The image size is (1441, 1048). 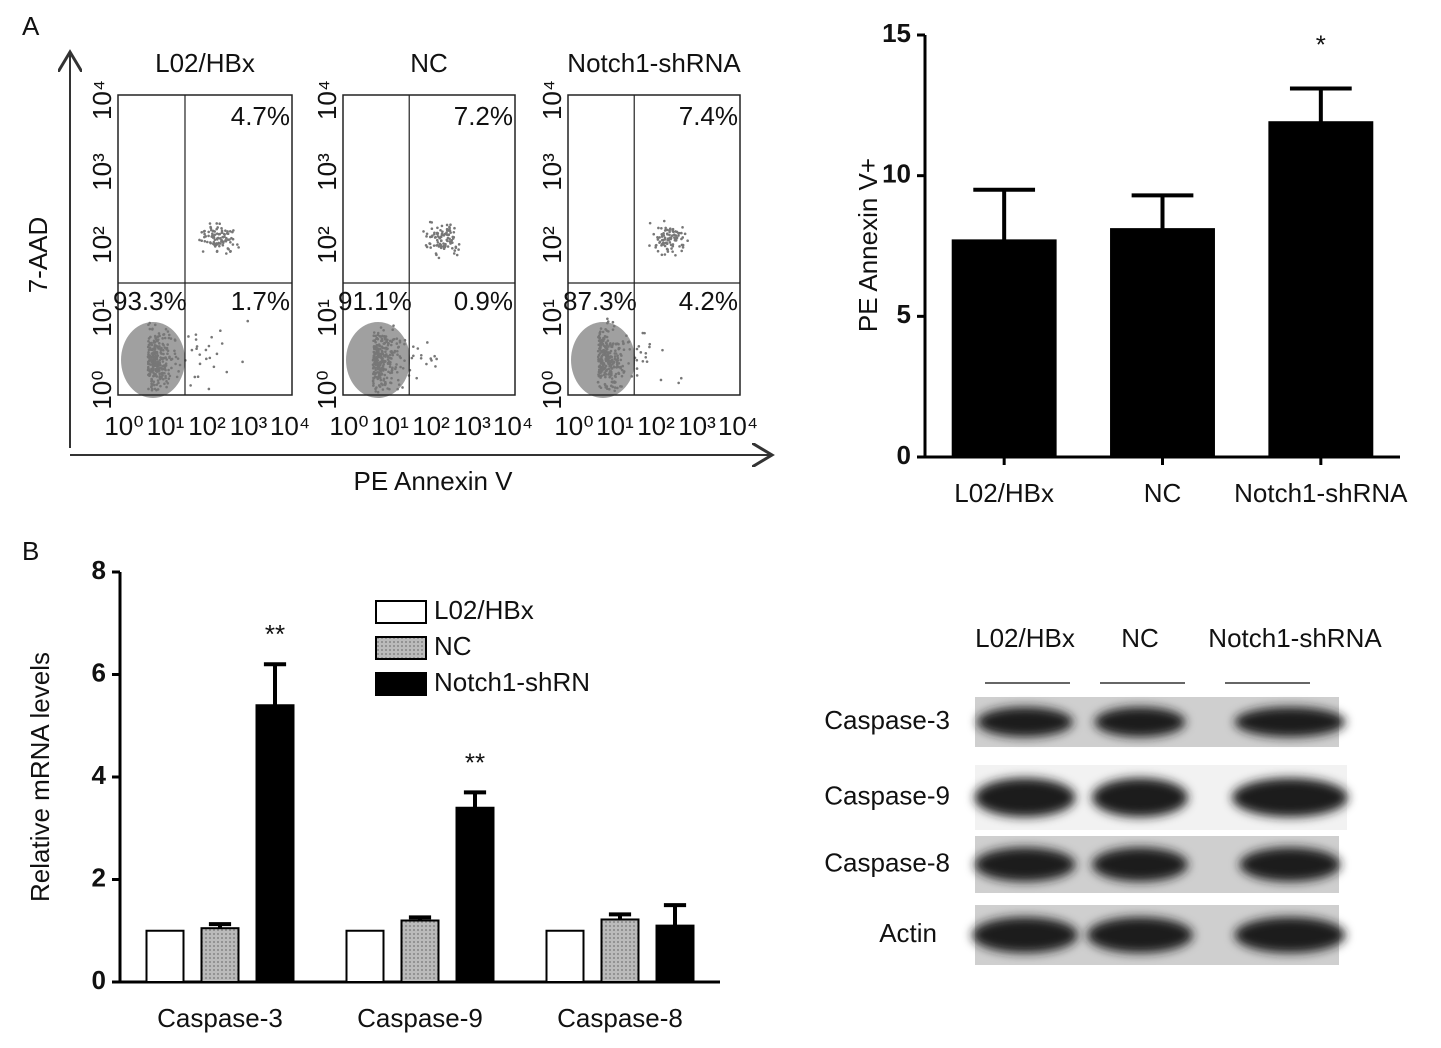 I want to click on quadrant-label: 93.3%, so click(x=150, y=301).